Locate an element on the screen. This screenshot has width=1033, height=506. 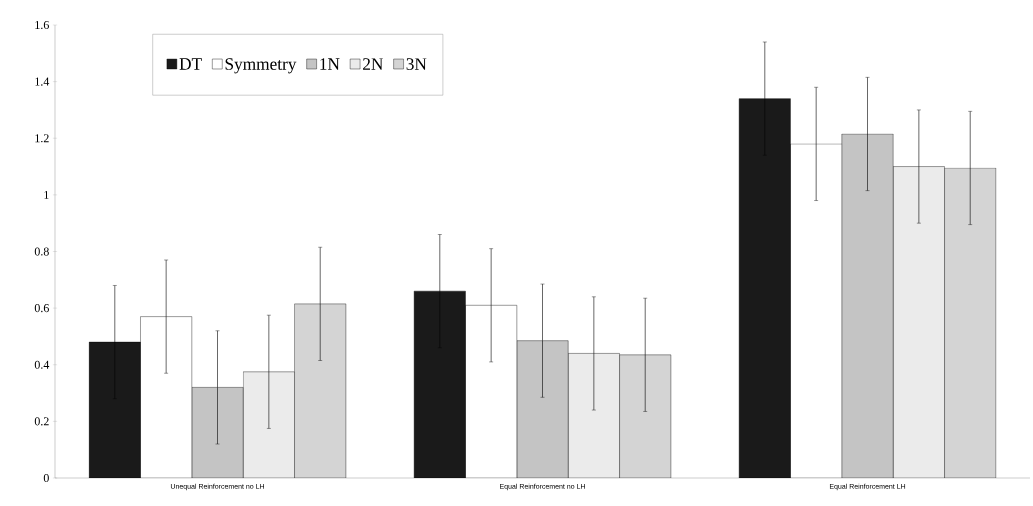
y-tick-label: 1.4 is located at coordinates (42, 81).